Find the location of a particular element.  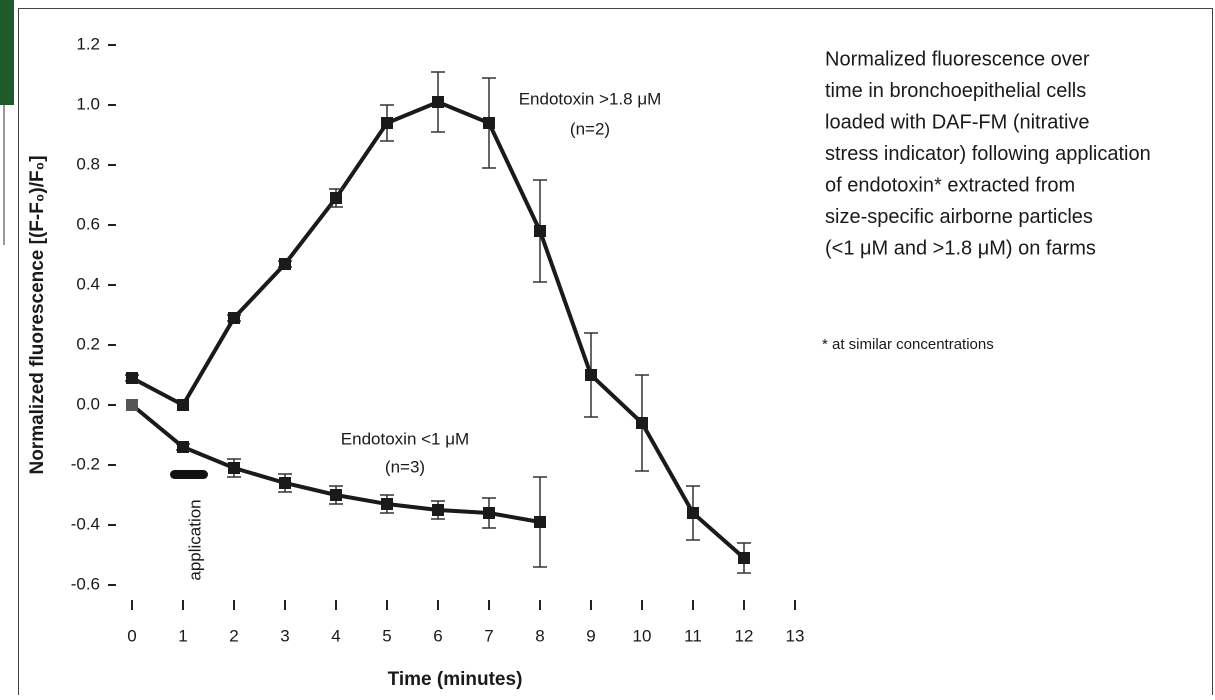

y-tick-label: -0.2 is located at coordinates (85, 463).